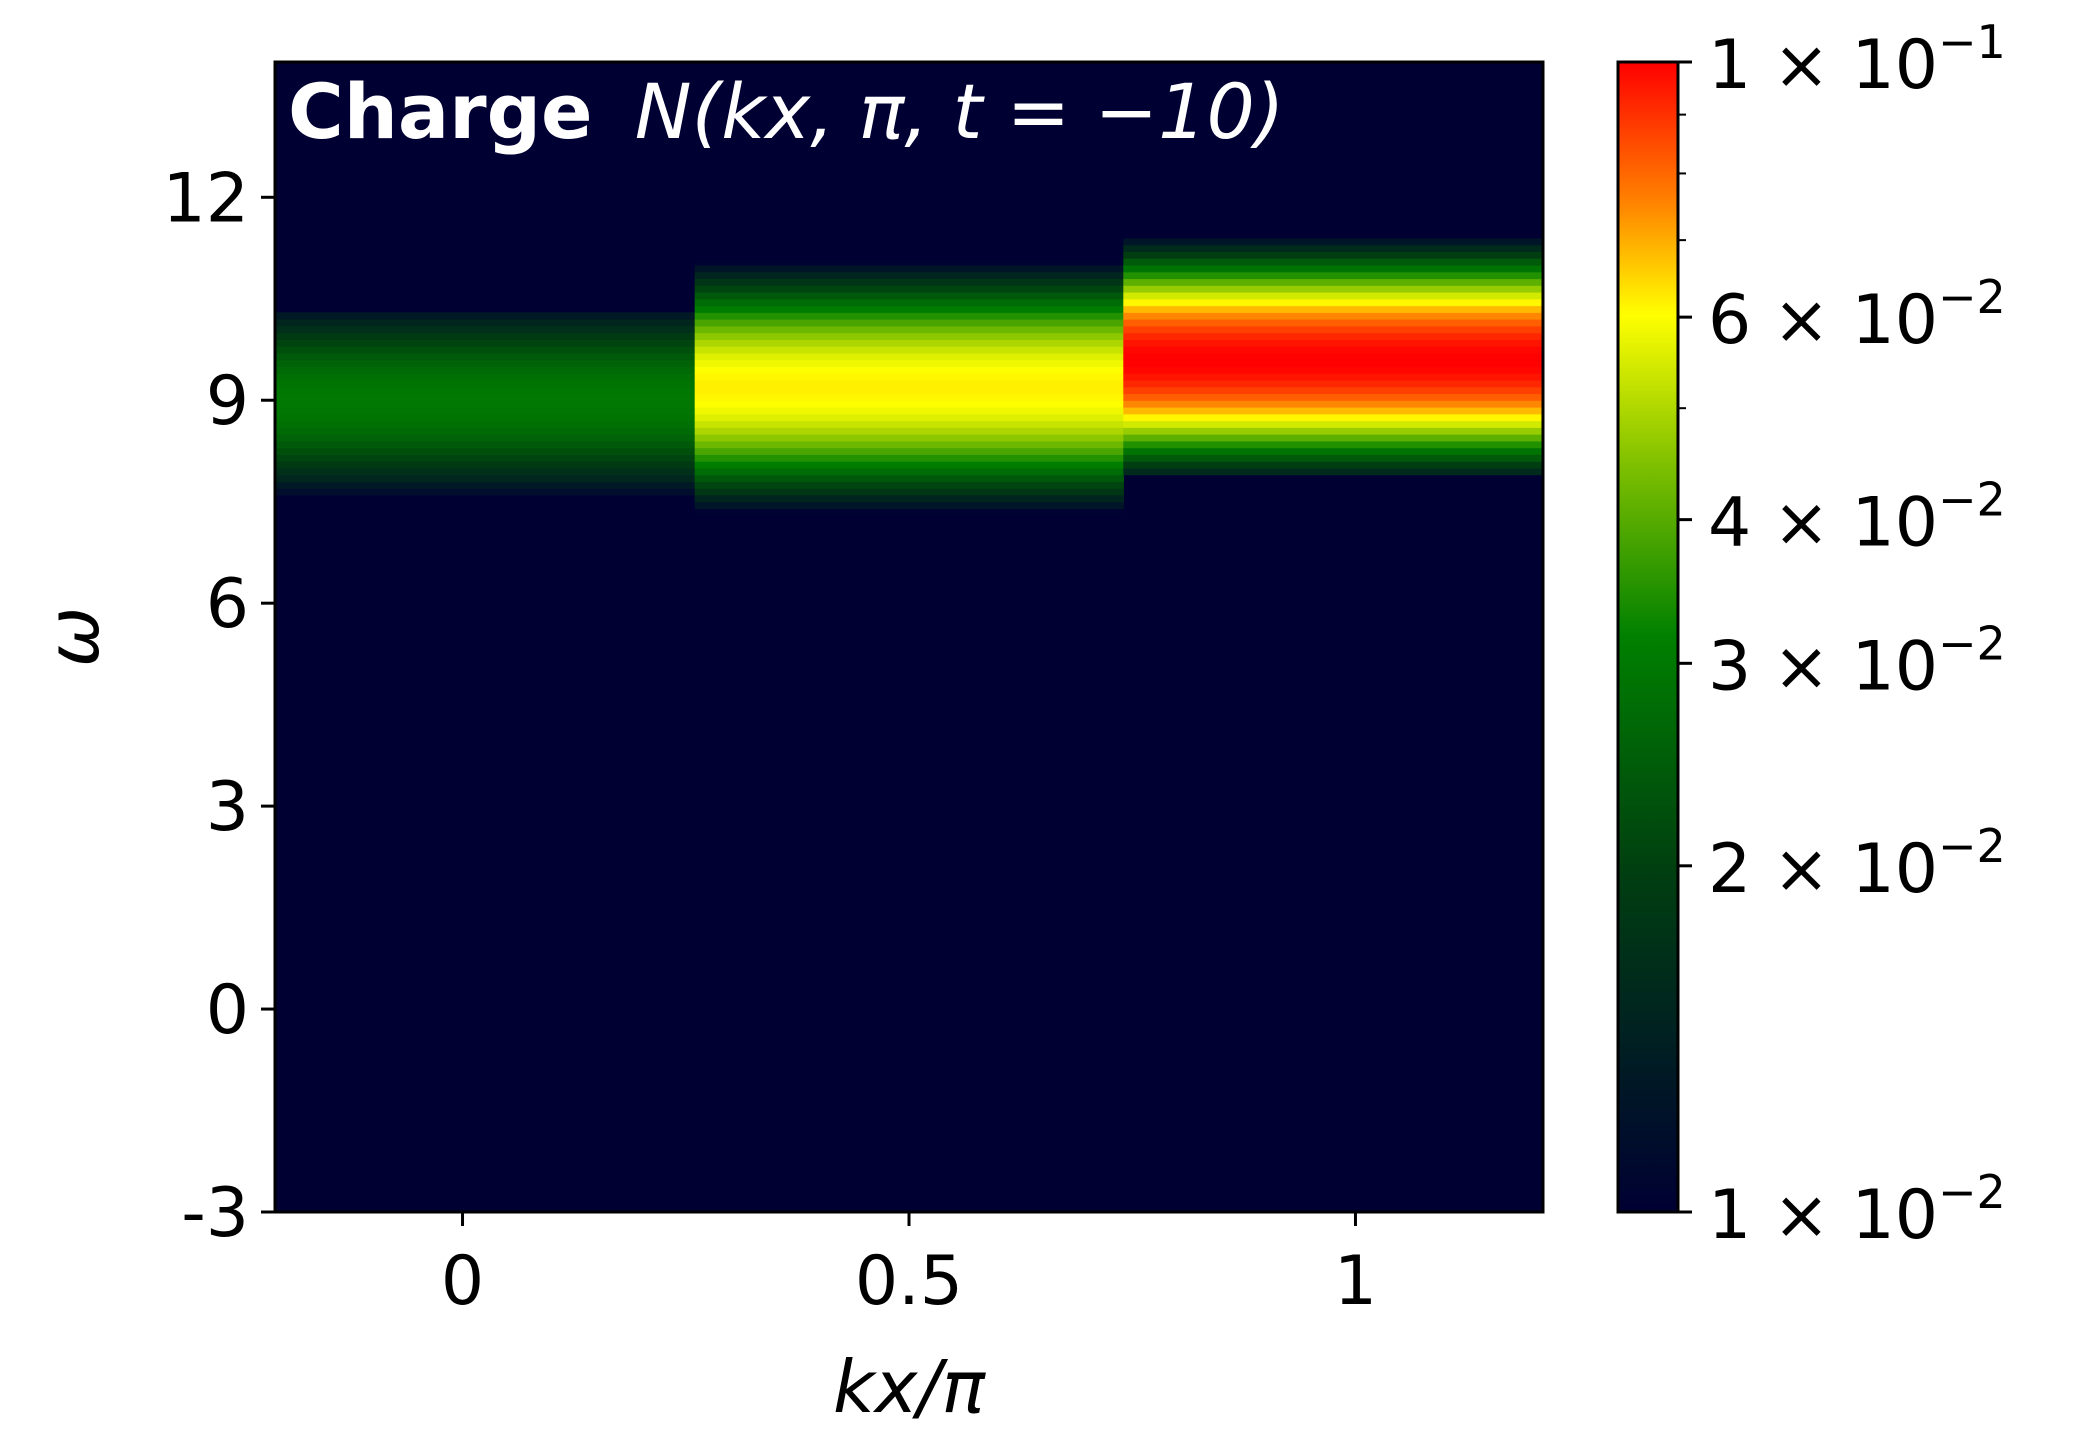  Describe the element at coordinates (910, 1387) in the screenshot. I see `x-axis-label: kx/π` at that location.